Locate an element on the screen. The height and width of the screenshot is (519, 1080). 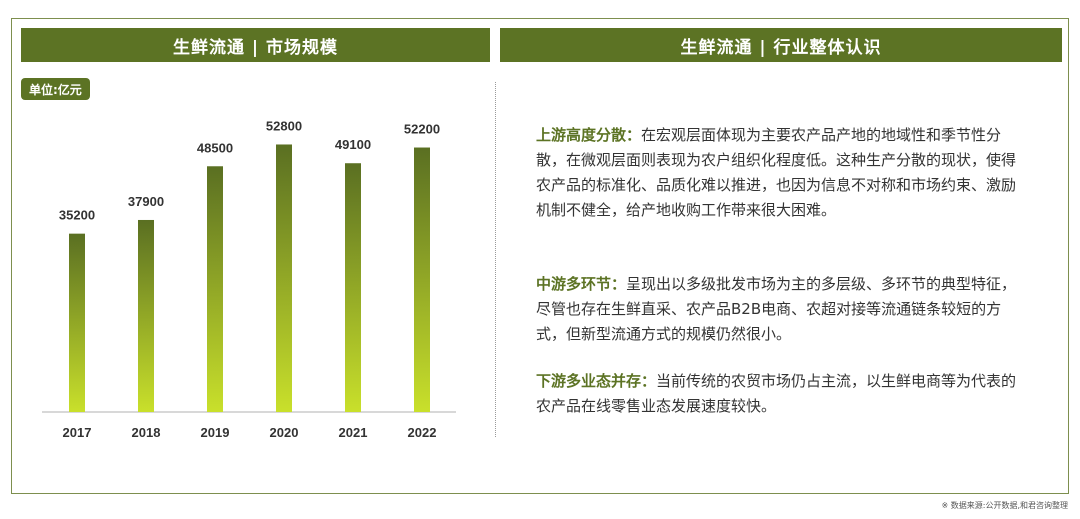
x-tick-label-2021: 2021 is located at coordinates (353, 432).